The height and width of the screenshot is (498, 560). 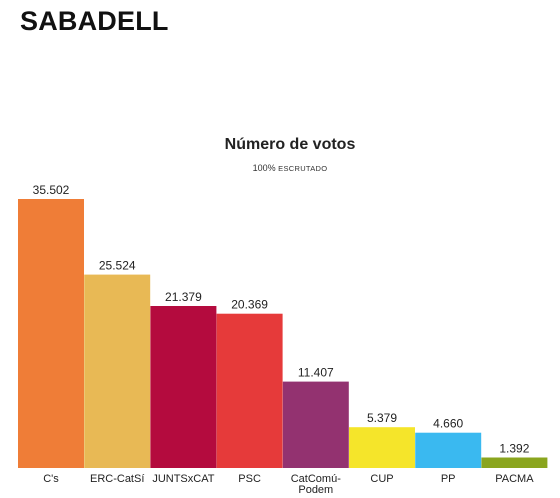 What do you see at coordinates (183, 479) in the screenshot?
I see `category-label-3: JUNTSxCAT` at bounding box center [183, 479].